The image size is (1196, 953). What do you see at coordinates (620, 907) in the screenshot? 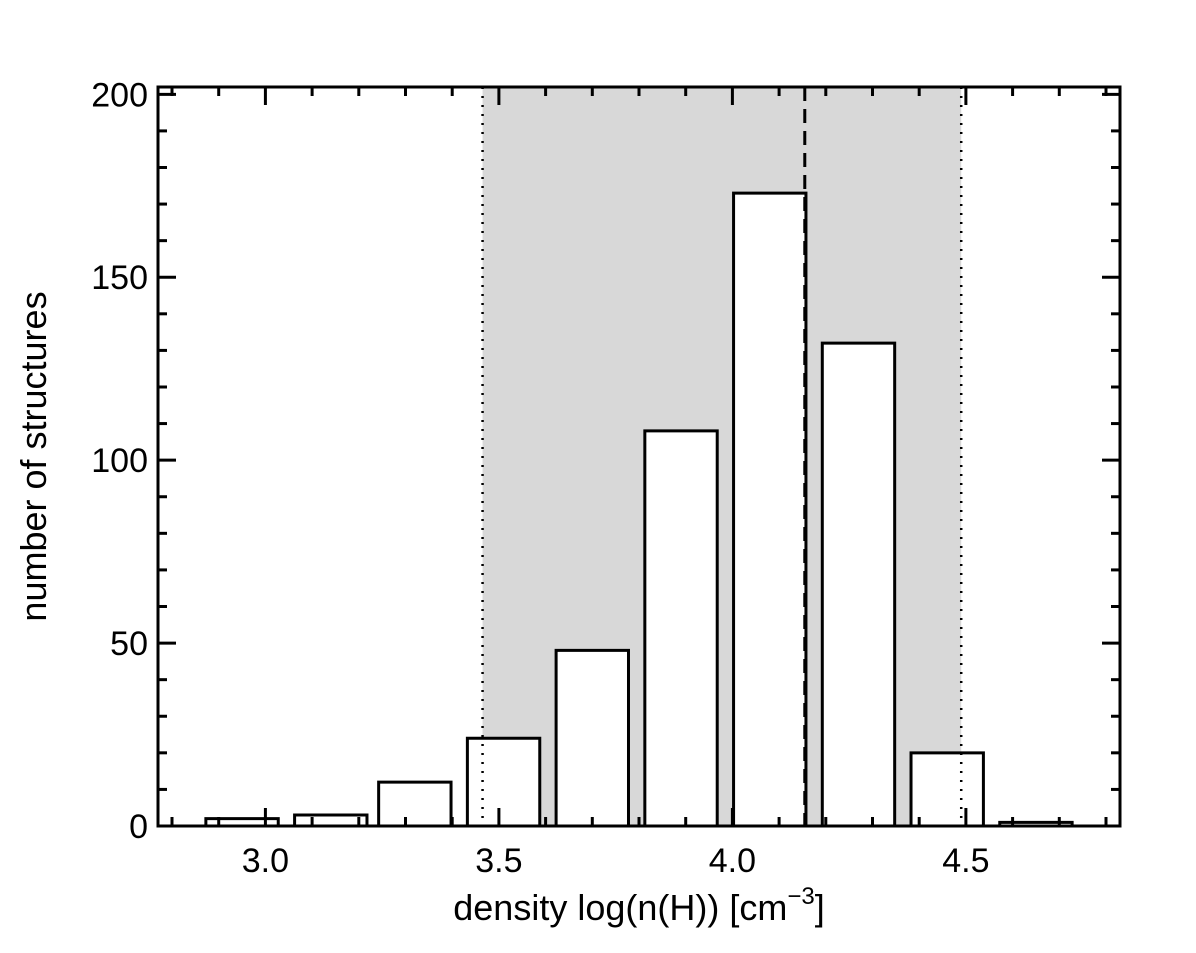
I see `x-axis-title-main: density log(n(H)) [cm` at bounding box center [620, 907].